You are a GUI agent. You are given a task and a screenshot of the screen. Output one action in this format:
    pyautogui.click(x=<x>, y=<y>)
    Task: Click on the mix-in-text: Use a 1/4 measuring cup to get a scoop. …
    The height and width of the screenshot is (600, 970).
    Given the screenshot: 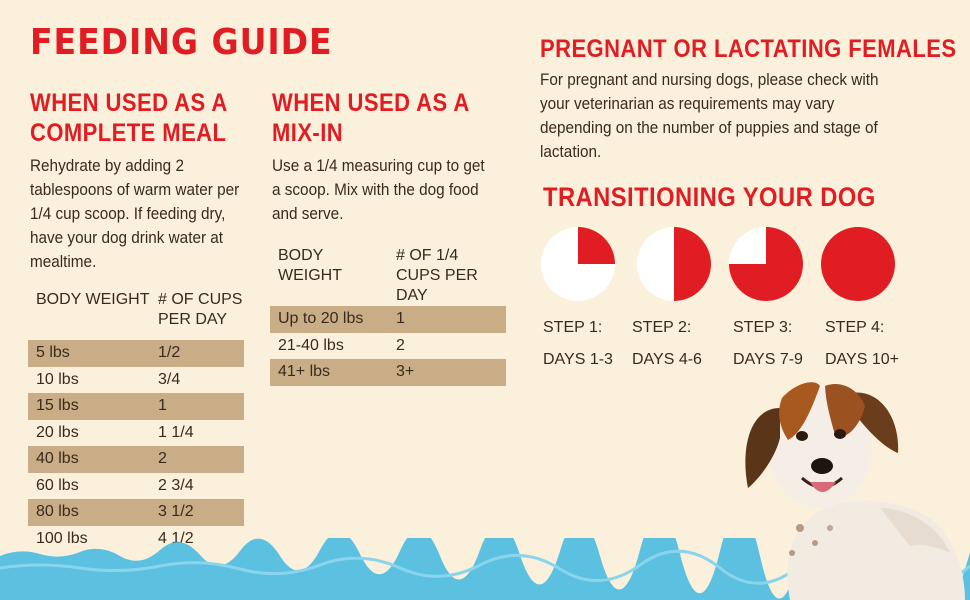 What is the action you would take?
    pyautogui.click(x=378, y=189)
    